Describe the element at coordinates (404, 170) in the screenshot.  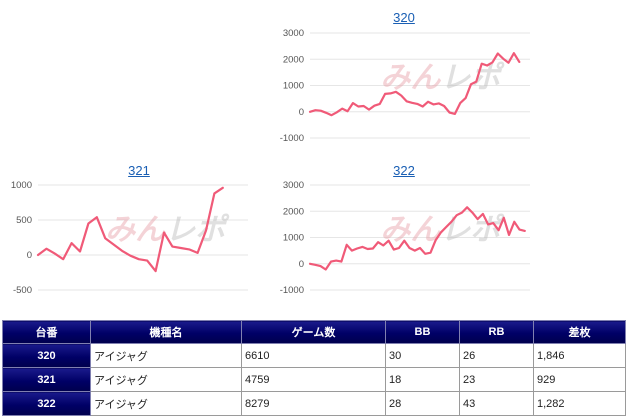
I see `chart-title-link: 322` at that location.